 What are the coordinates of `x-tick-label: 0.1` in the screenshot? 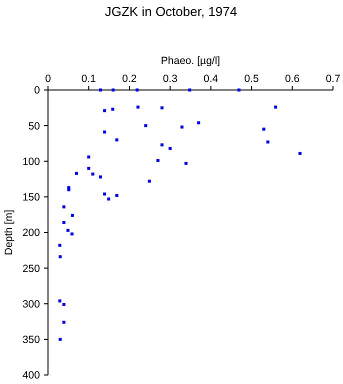 It's located at (88, 79).